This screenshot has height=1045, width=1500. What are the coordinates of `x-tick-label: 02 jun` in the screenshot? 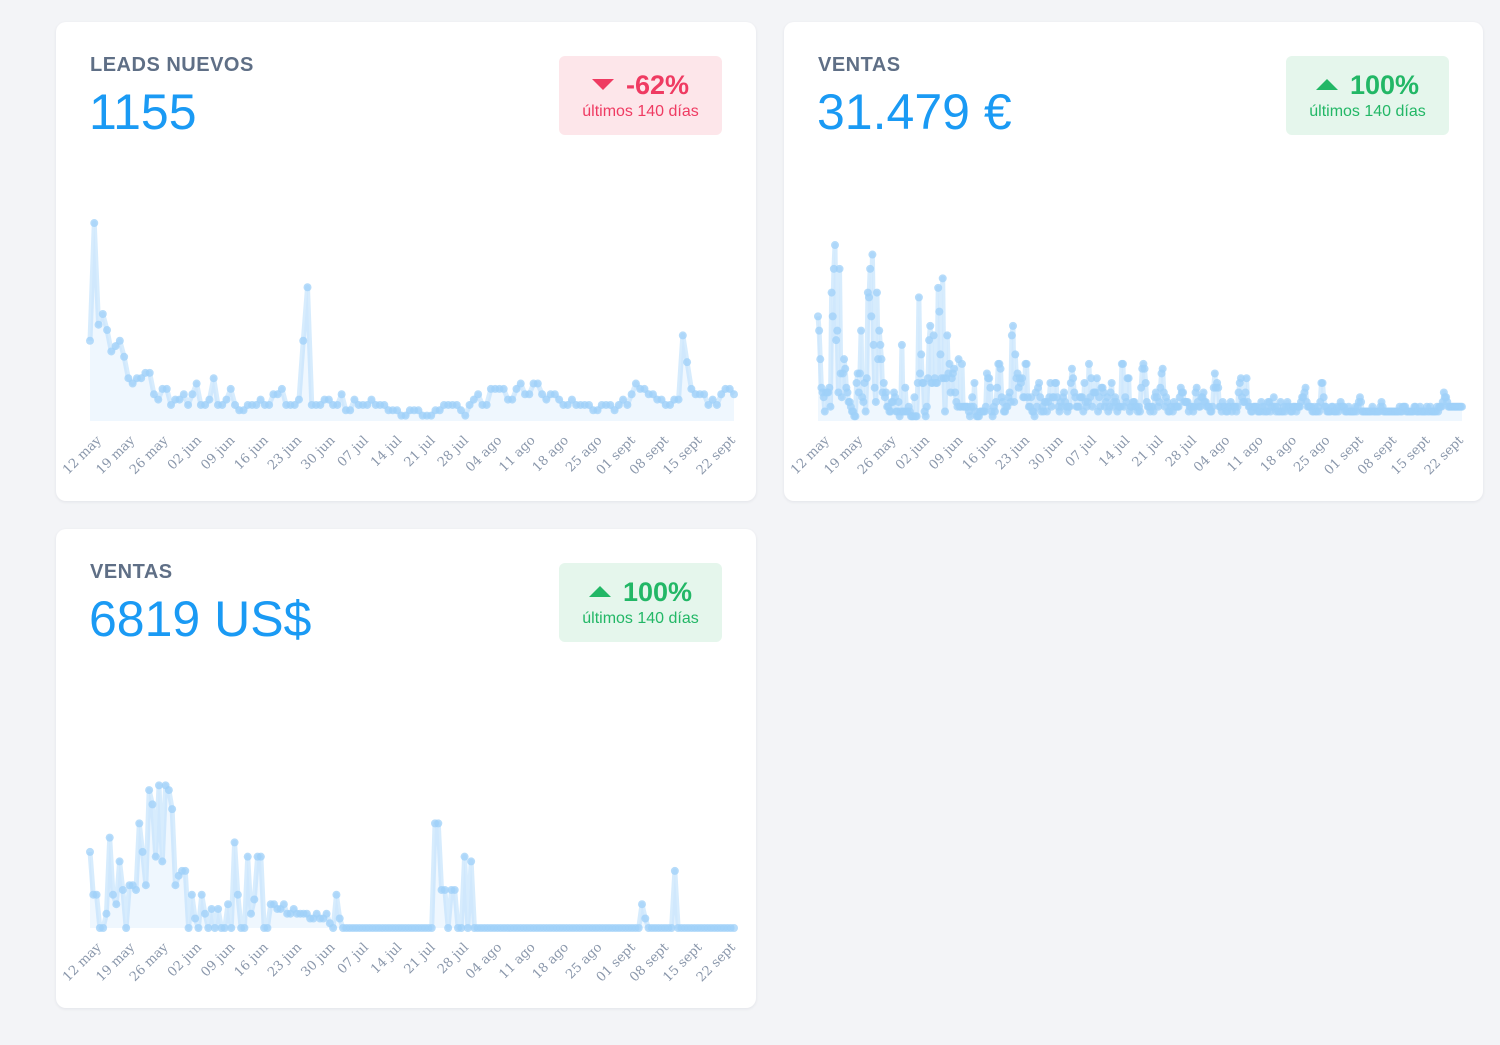 It's located at (185, 453).